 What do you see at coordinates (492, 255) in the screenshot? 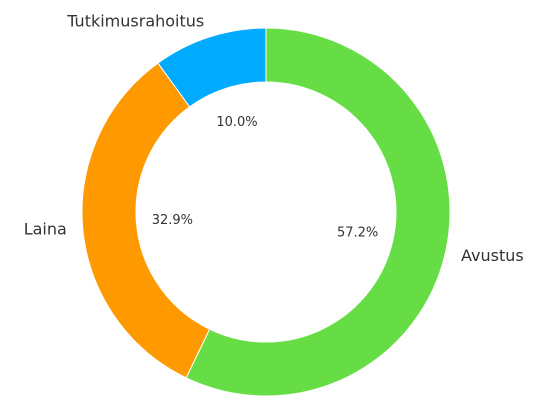
I see `category-label: Avustus` at bounding box center [492, 255].